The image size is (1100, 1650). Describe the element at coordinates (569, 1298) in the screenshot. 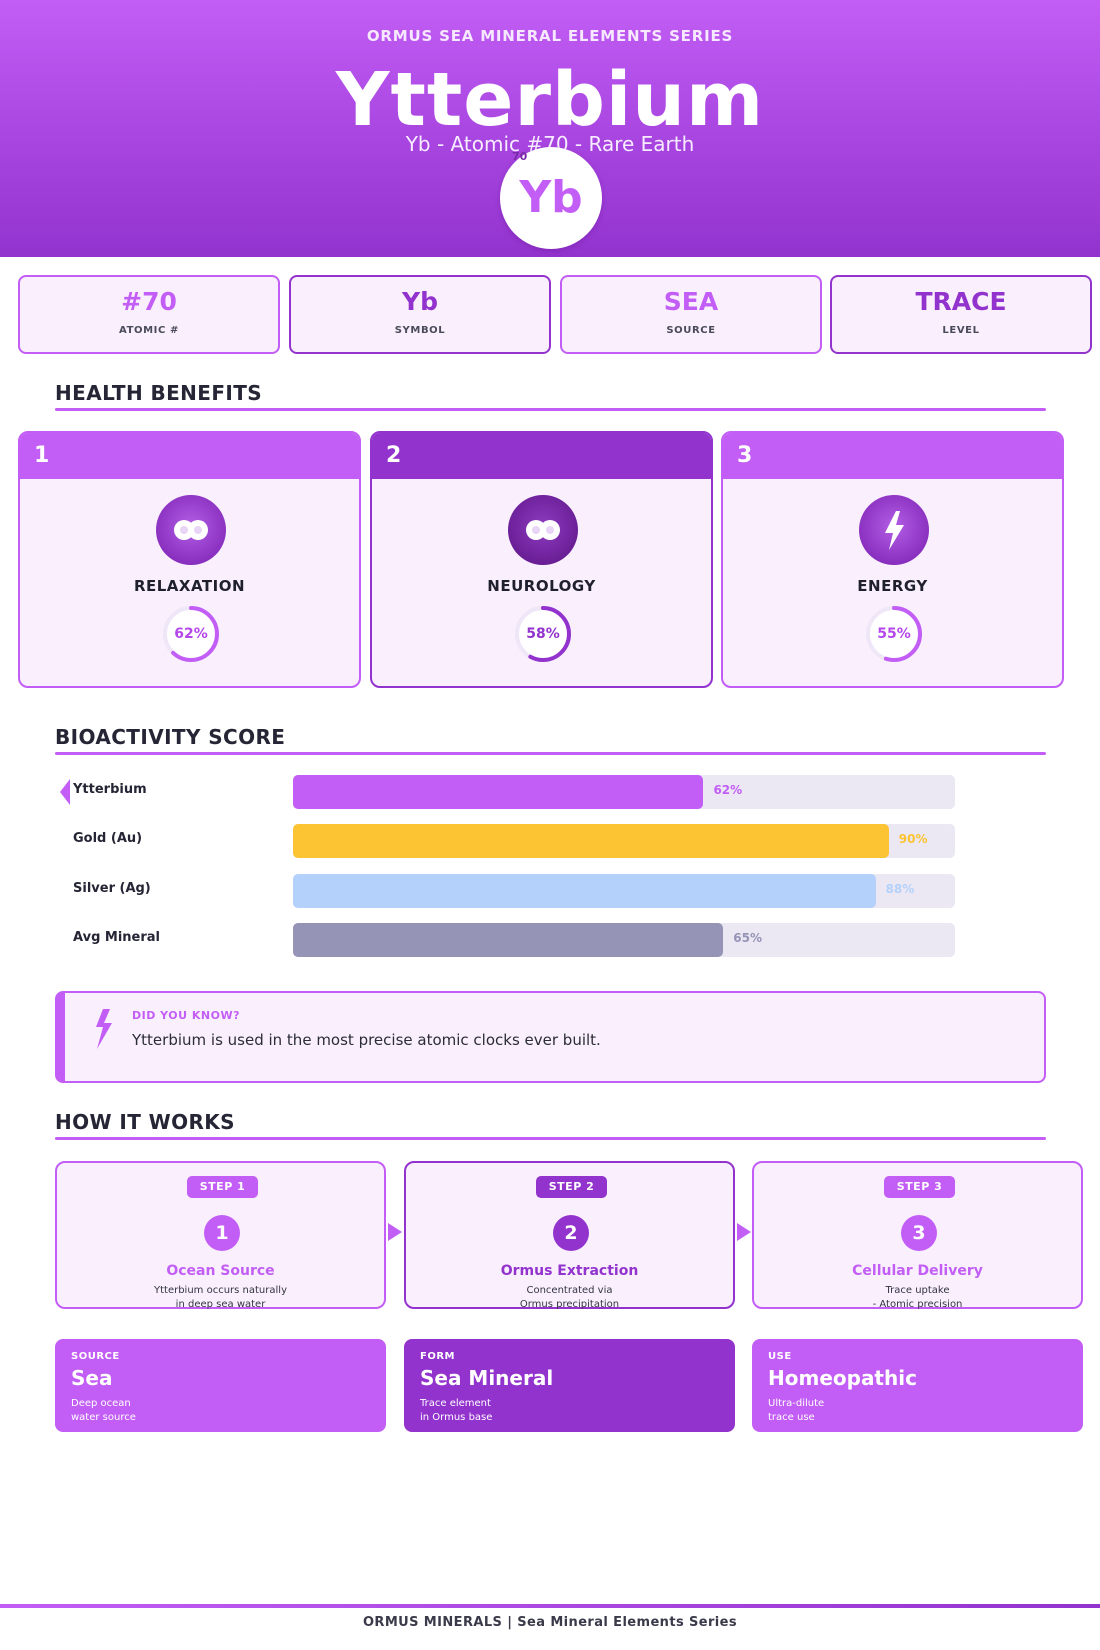

I see `step-description: Concentrated via Ormus precipitation` at that location.